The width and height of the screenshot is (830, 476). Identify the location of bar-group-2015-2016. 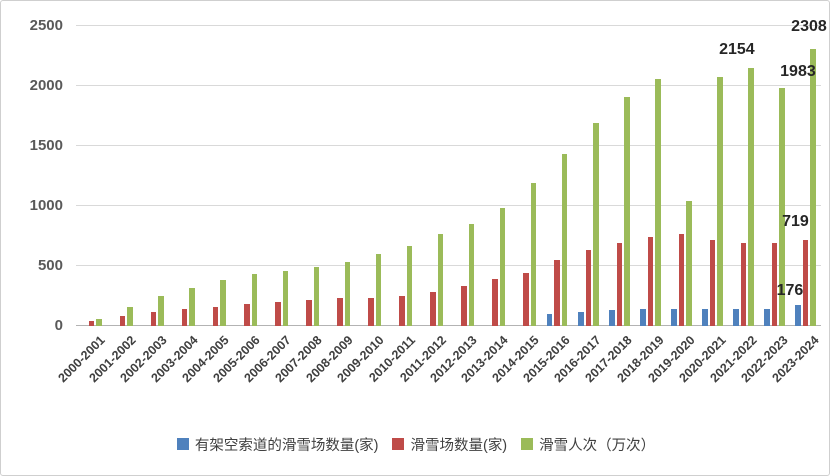
(557, 176).